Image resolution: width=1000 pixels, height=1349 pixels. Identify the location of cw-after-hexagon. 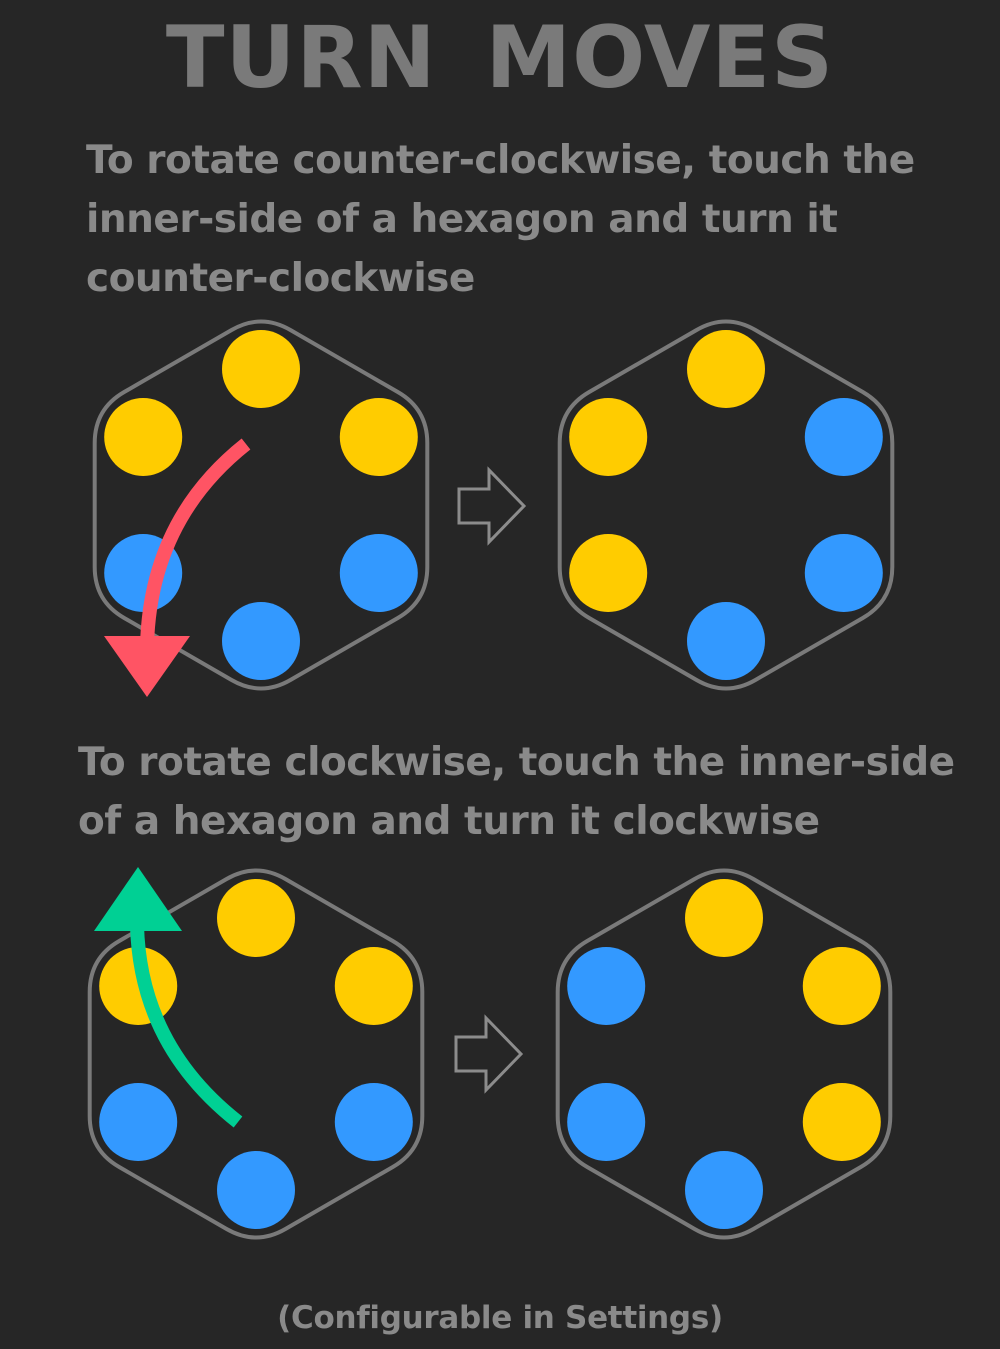
(724, 1054).